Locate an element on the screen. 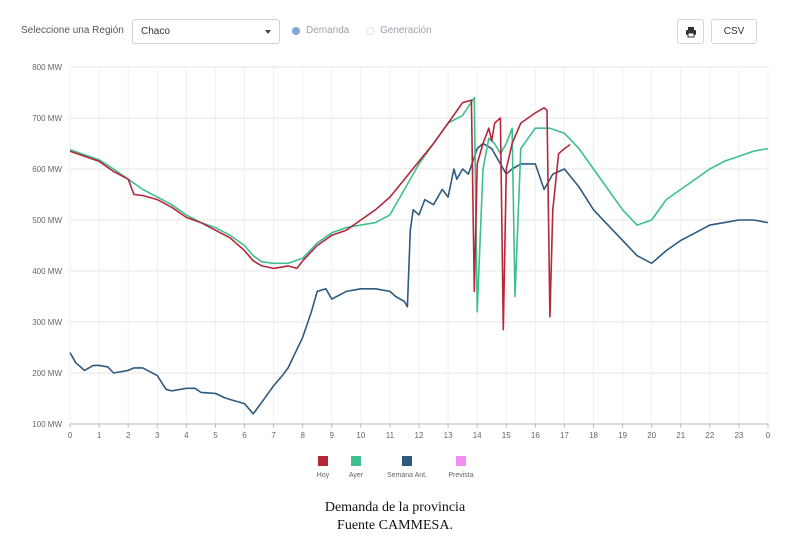 This screenshot has width=790, height=542. y-tick-label: 800 MW is located at coordinates (47, 67).